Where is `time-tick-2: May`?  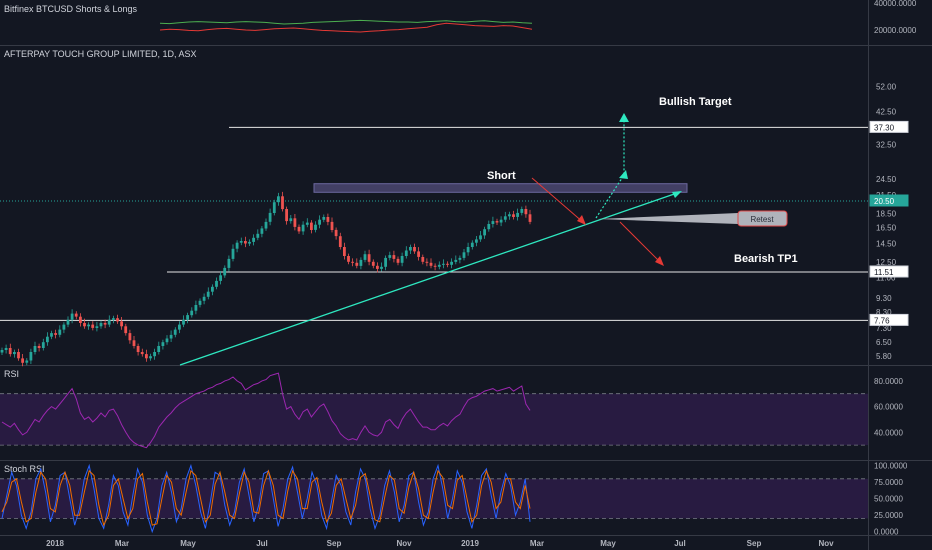 time-tick-2: May is located at coordinates (188, 543).